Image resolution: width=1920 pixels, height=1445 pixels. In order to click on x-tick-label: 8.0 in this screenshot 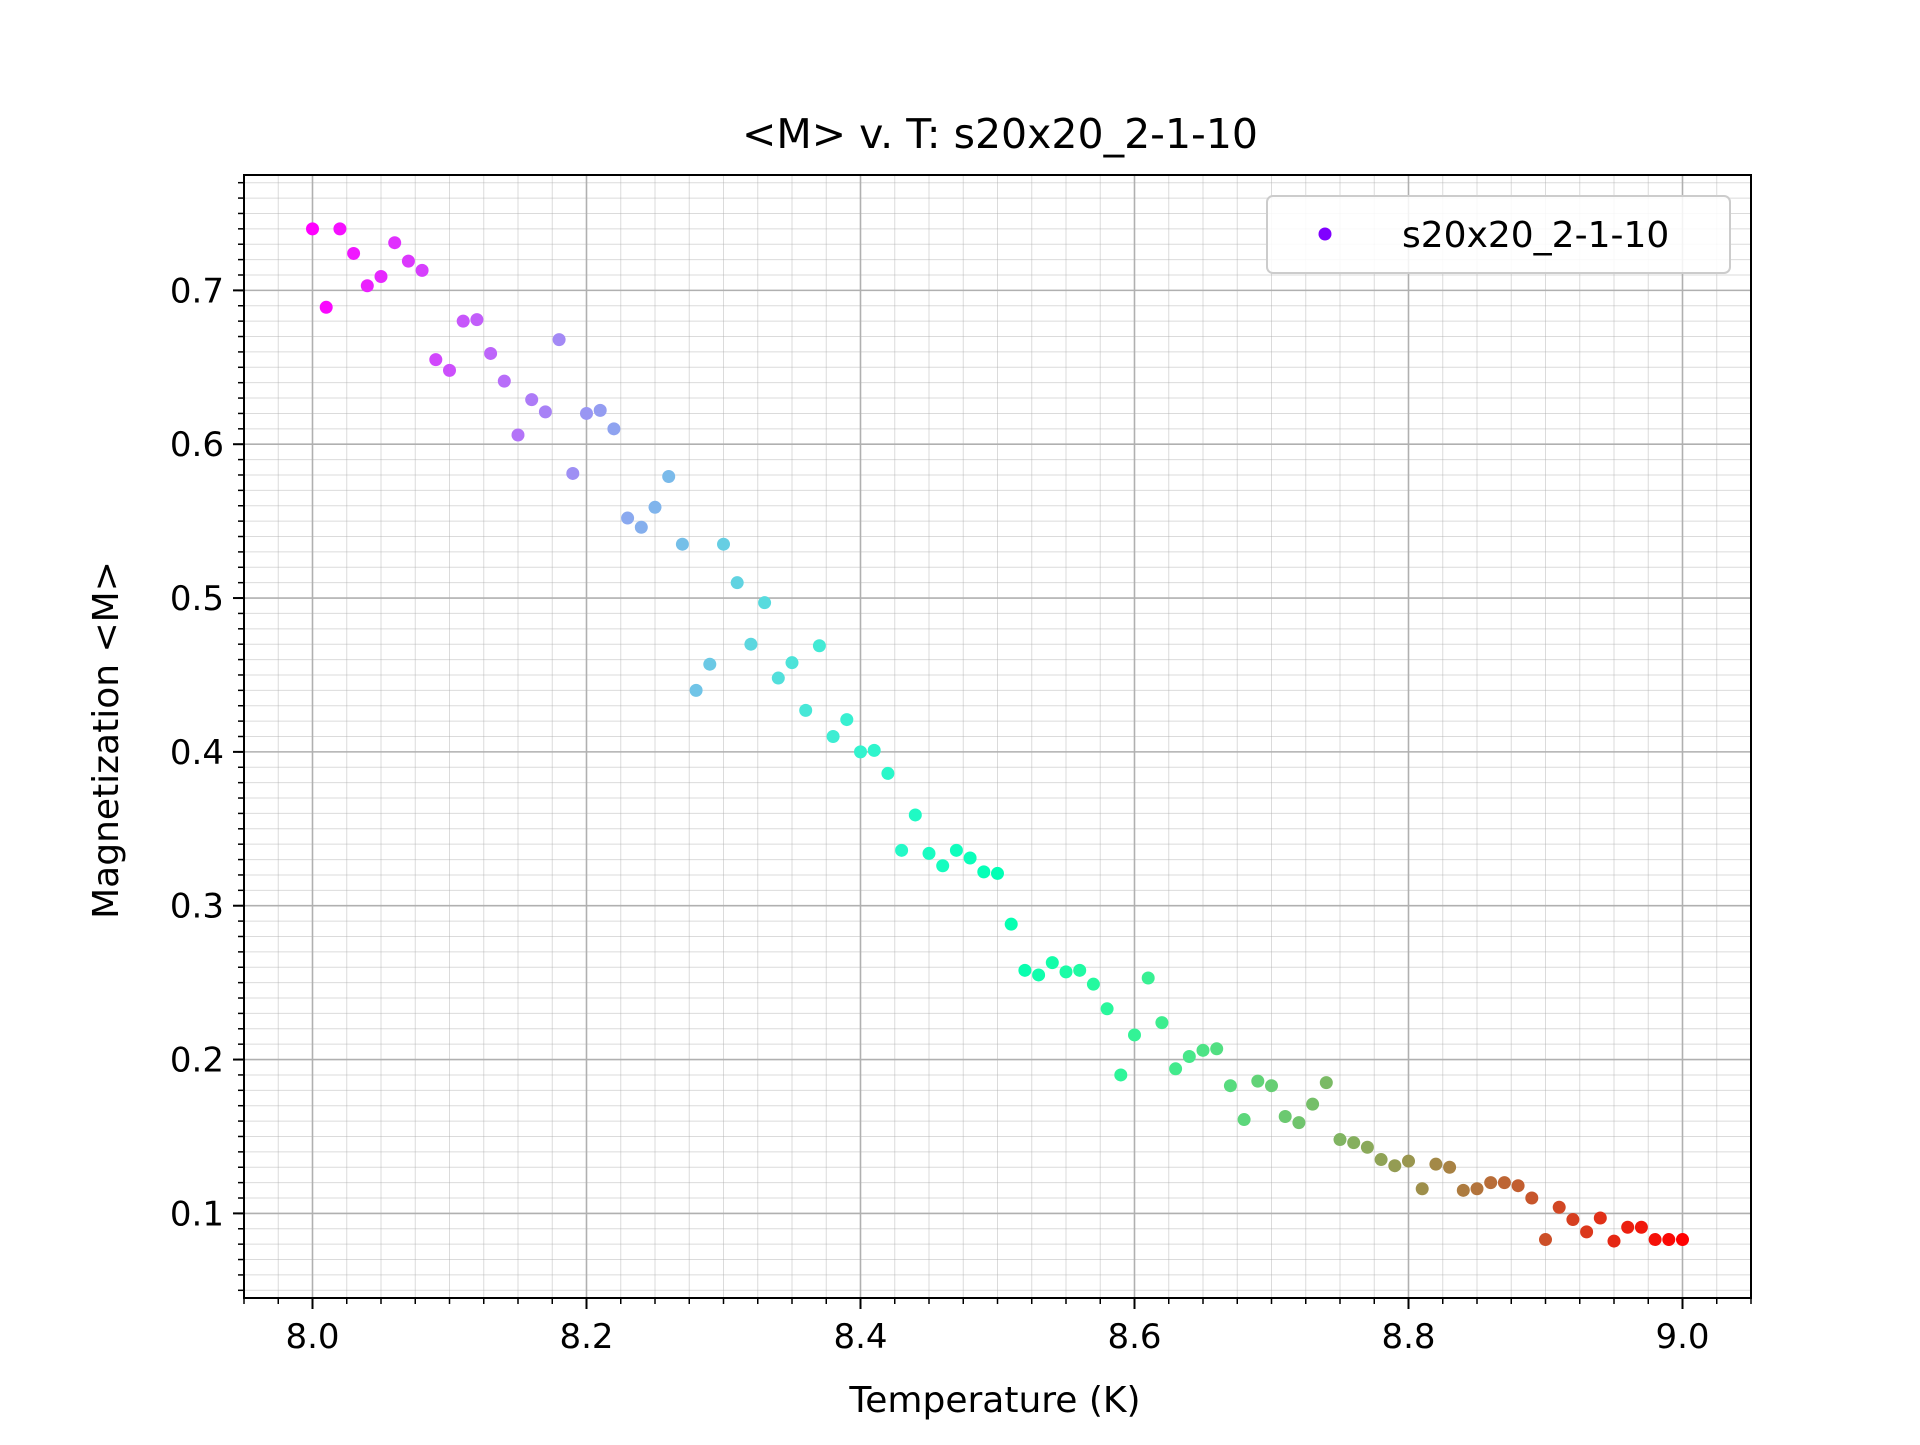, I will do `click(312, 1337)`.